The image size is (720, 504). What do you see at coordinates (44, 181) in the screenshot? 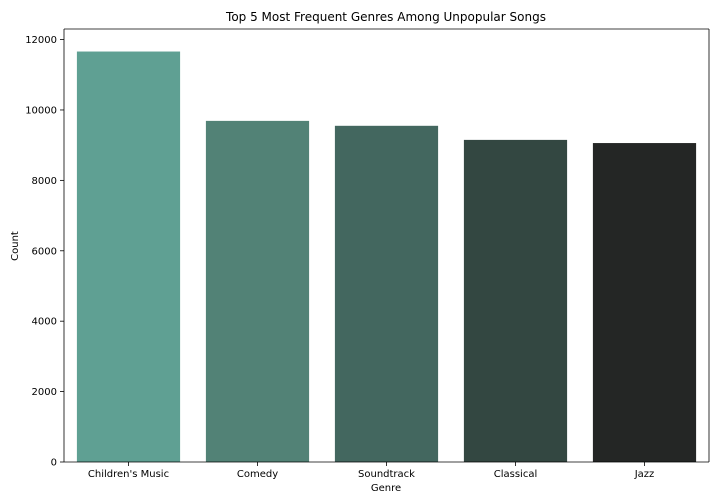
I see `y-tick-label-4: 8000` at bounding box center [44, 181].